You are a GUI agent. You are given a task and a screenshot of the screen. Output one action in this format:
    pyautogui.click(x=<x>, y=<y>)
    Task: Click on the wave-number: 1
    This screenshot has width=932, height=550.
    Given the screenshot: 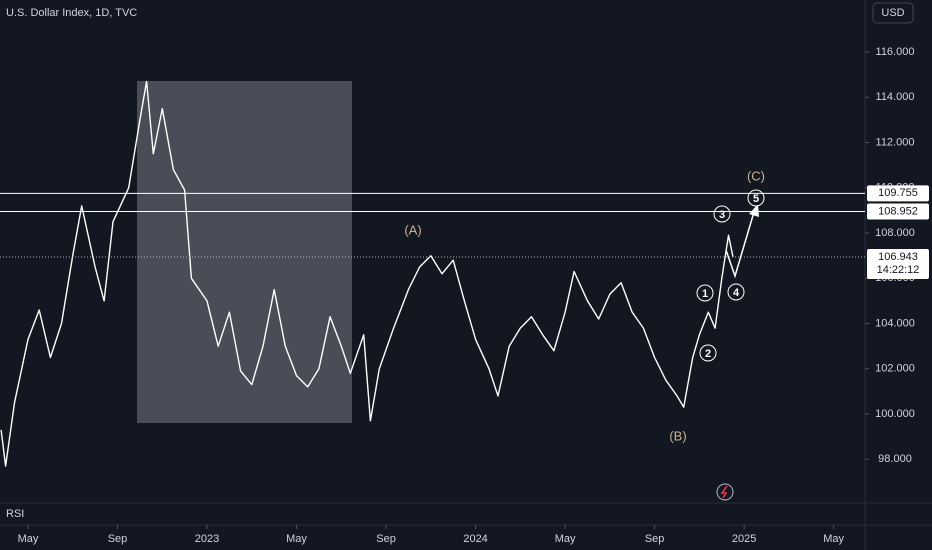 What is the action you would take?
    pyautogui.click(x=705, y=294)
    